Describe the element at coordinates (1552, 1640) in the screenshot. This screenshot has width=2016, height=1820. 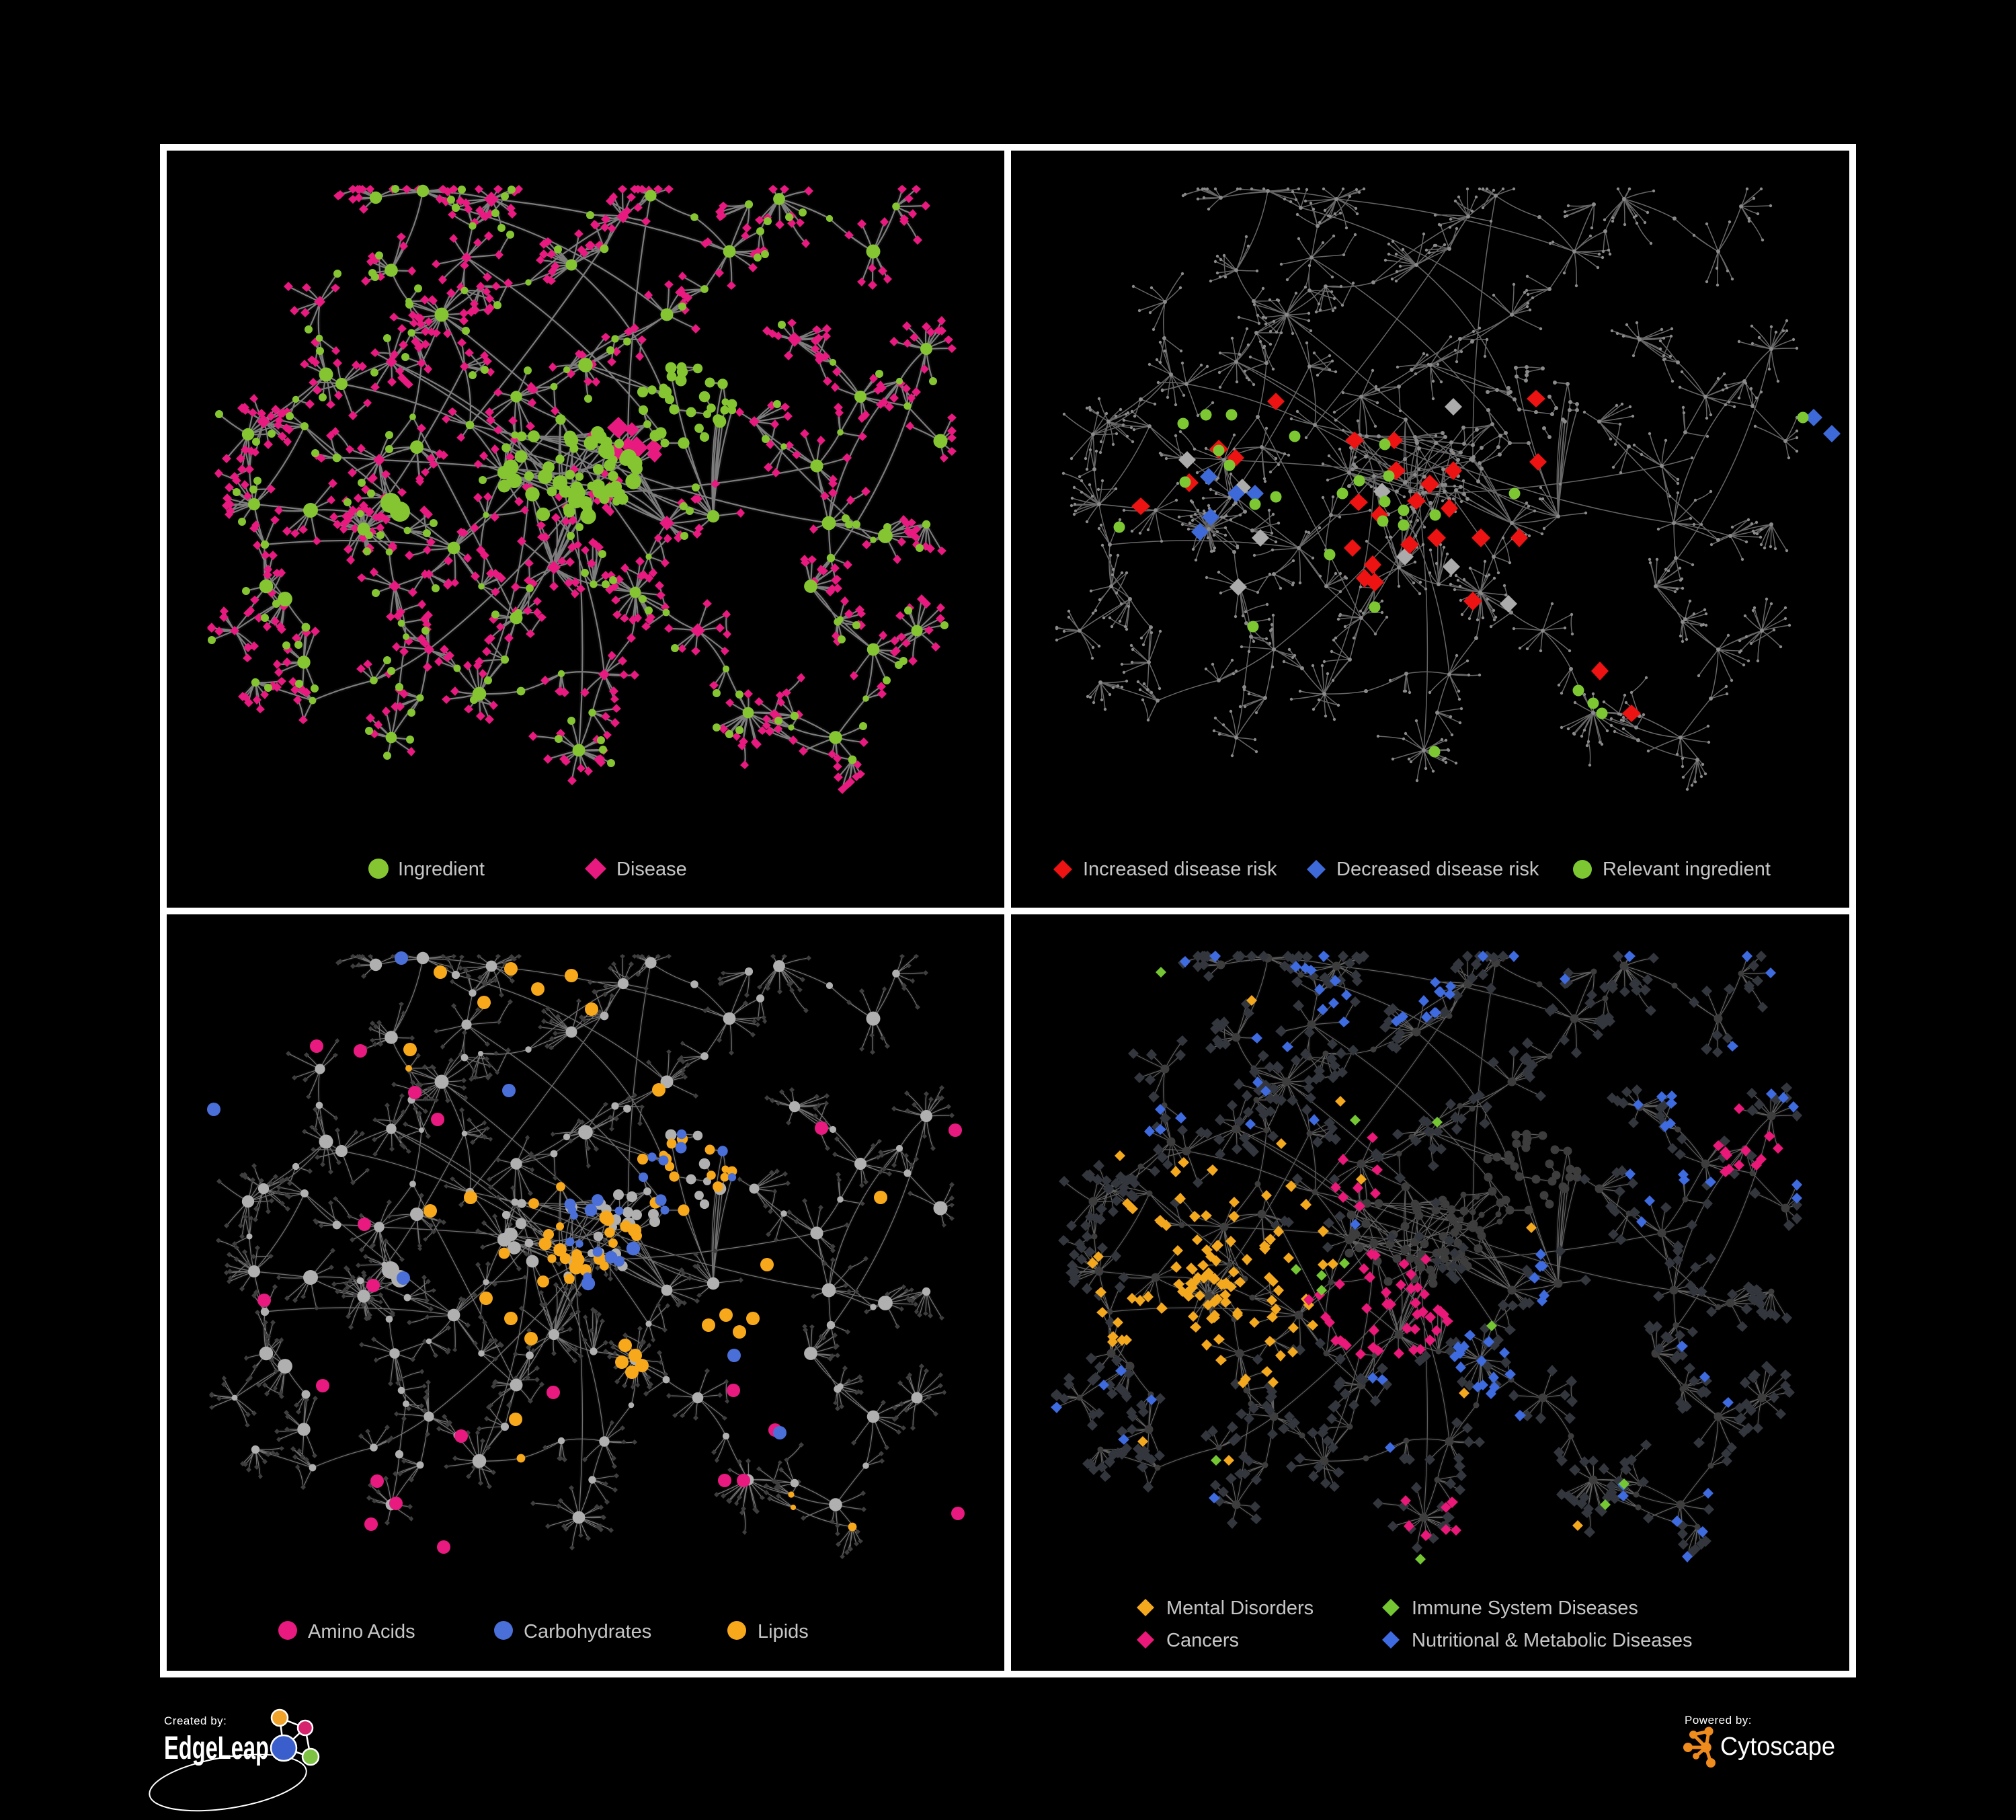
I see `svg-text:Nutritional & Metabolic Diseas: Nutritional & Metabolic Diseases` at that location.